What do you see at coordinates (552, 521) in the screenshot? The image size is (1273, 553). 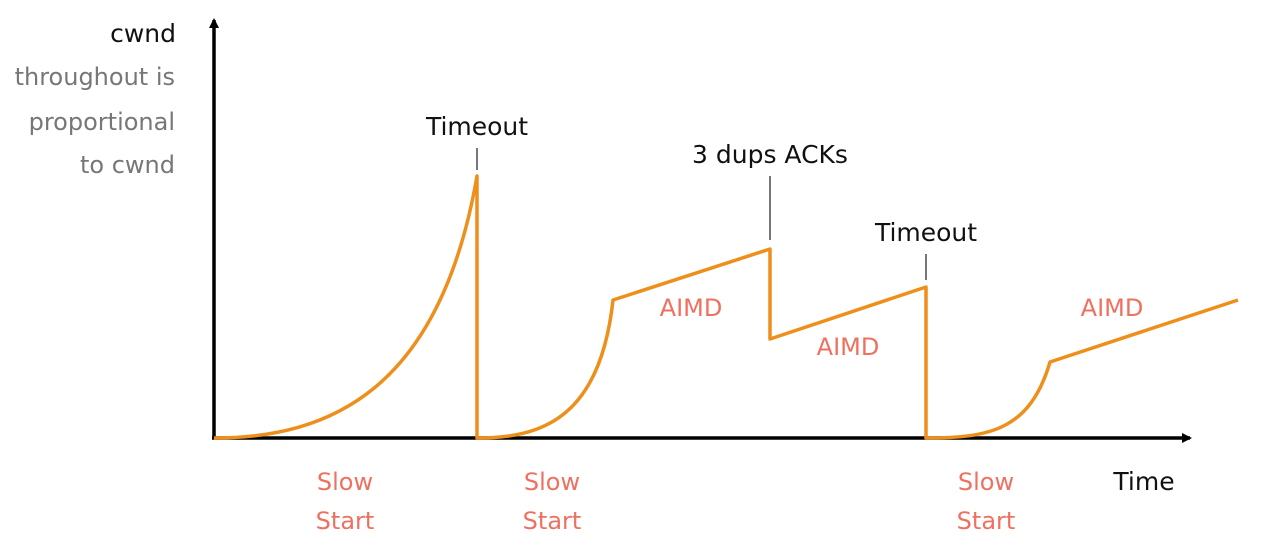 I see `slow-start-2-line-2: Start` at bounding box center [552, 521].